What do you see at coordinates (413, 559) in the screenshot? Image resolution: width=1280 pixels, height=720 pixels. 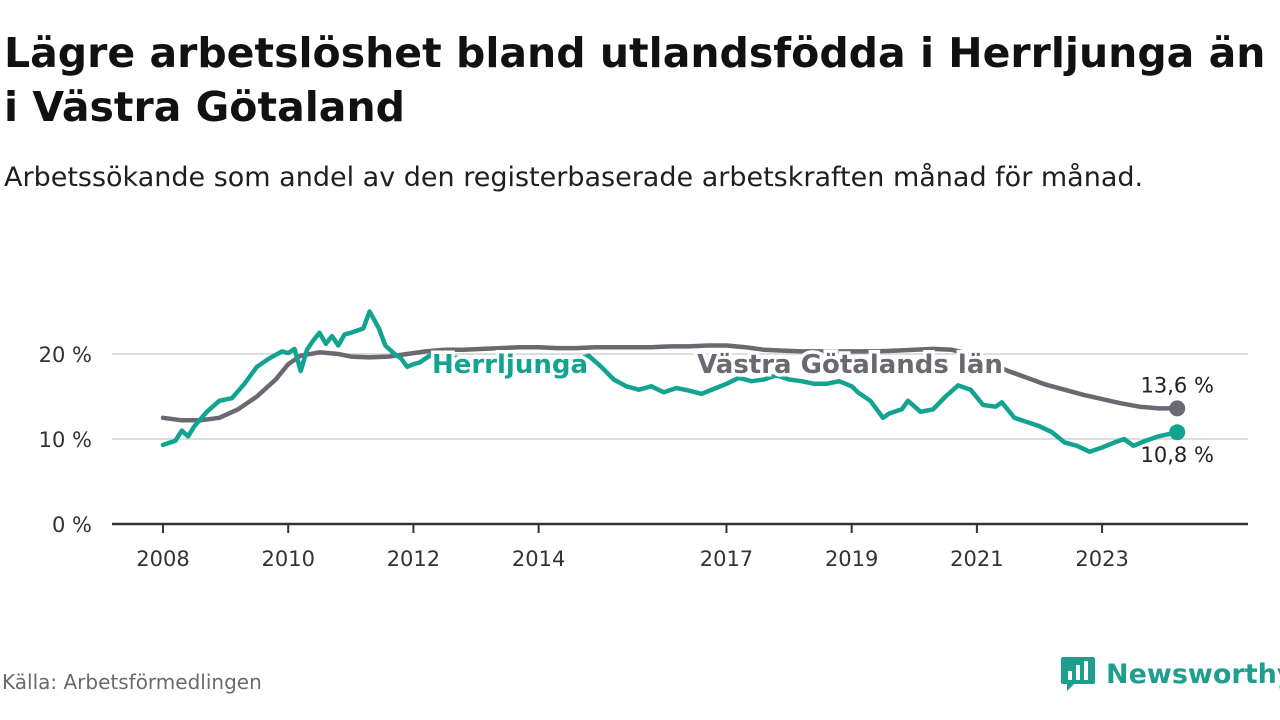 I see `x-tick-label: 2012` at bounding box center [413, 559].